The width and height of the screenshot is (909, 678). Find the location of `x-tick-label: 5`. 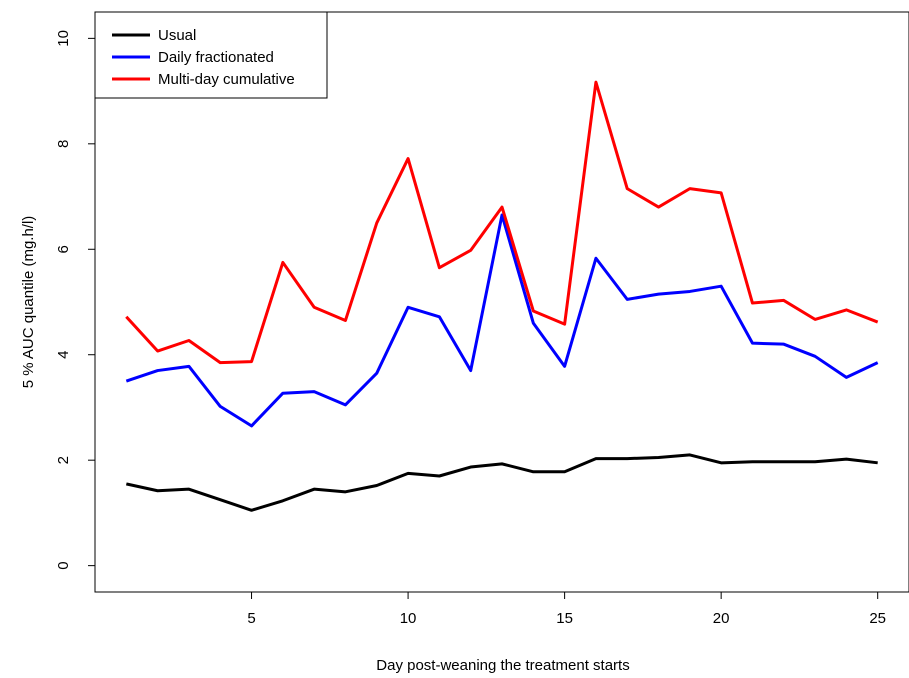

x-tick-label: 5 is located at coordinates (251, 618).